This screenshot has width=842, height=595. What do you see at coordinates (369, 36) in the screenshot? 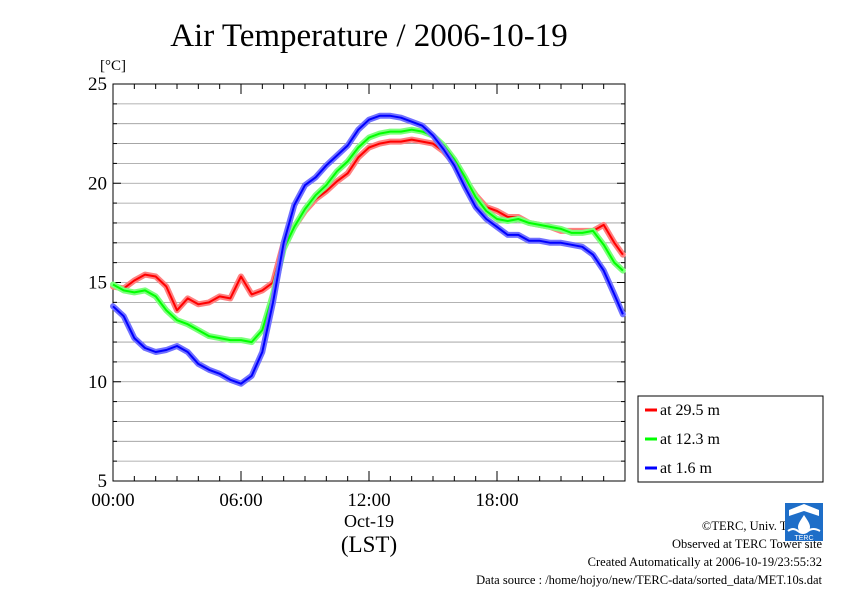
I see `chart-title: Air Temperature / 2006-10-19` at bounding box center [369, 36].